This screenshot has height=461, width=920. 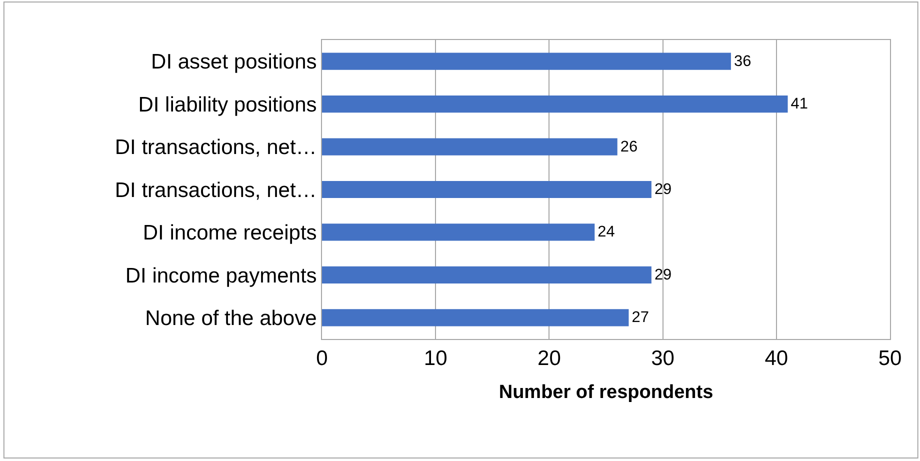 What do you see at coordinates (322, 358) in the screenshot?
I see `x-tick-label: 0` at bounding box center [322, 358].